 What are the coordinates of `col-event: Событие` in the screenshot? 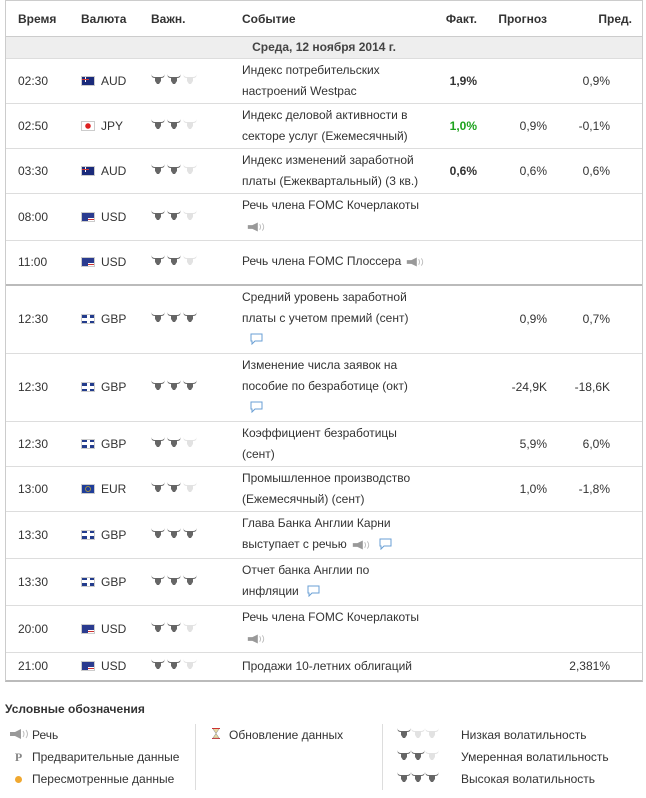 It's located at (331, 18).